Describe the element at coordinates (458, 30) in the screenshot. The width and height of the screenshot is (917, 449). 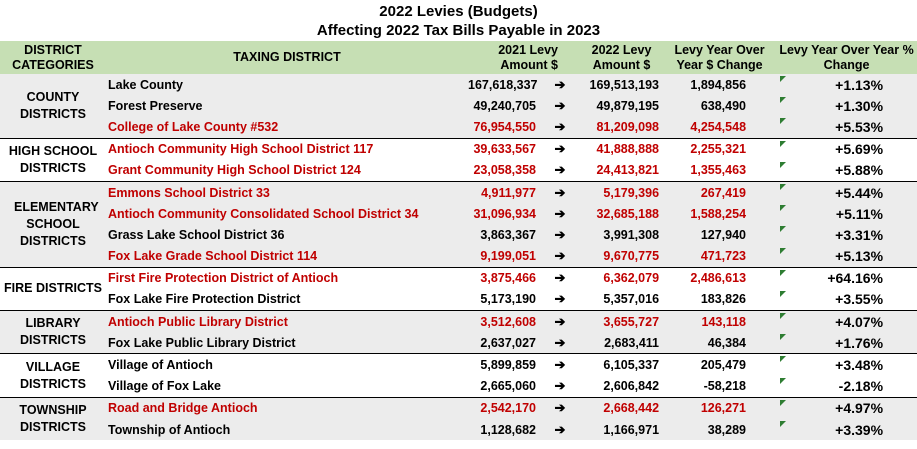
I see `page-subtitle: Affecting 2022 Tax Bills Payable in 2023` at that location.